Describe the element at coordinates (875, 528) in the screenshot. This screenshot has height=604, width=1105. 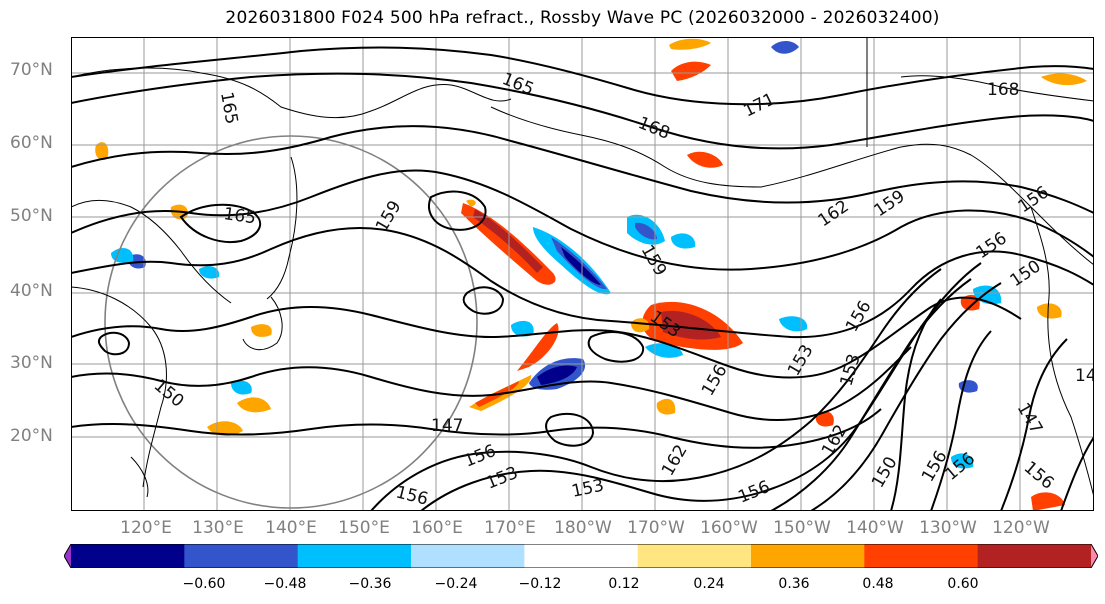
I see `lon-label: 140°W` at that location.